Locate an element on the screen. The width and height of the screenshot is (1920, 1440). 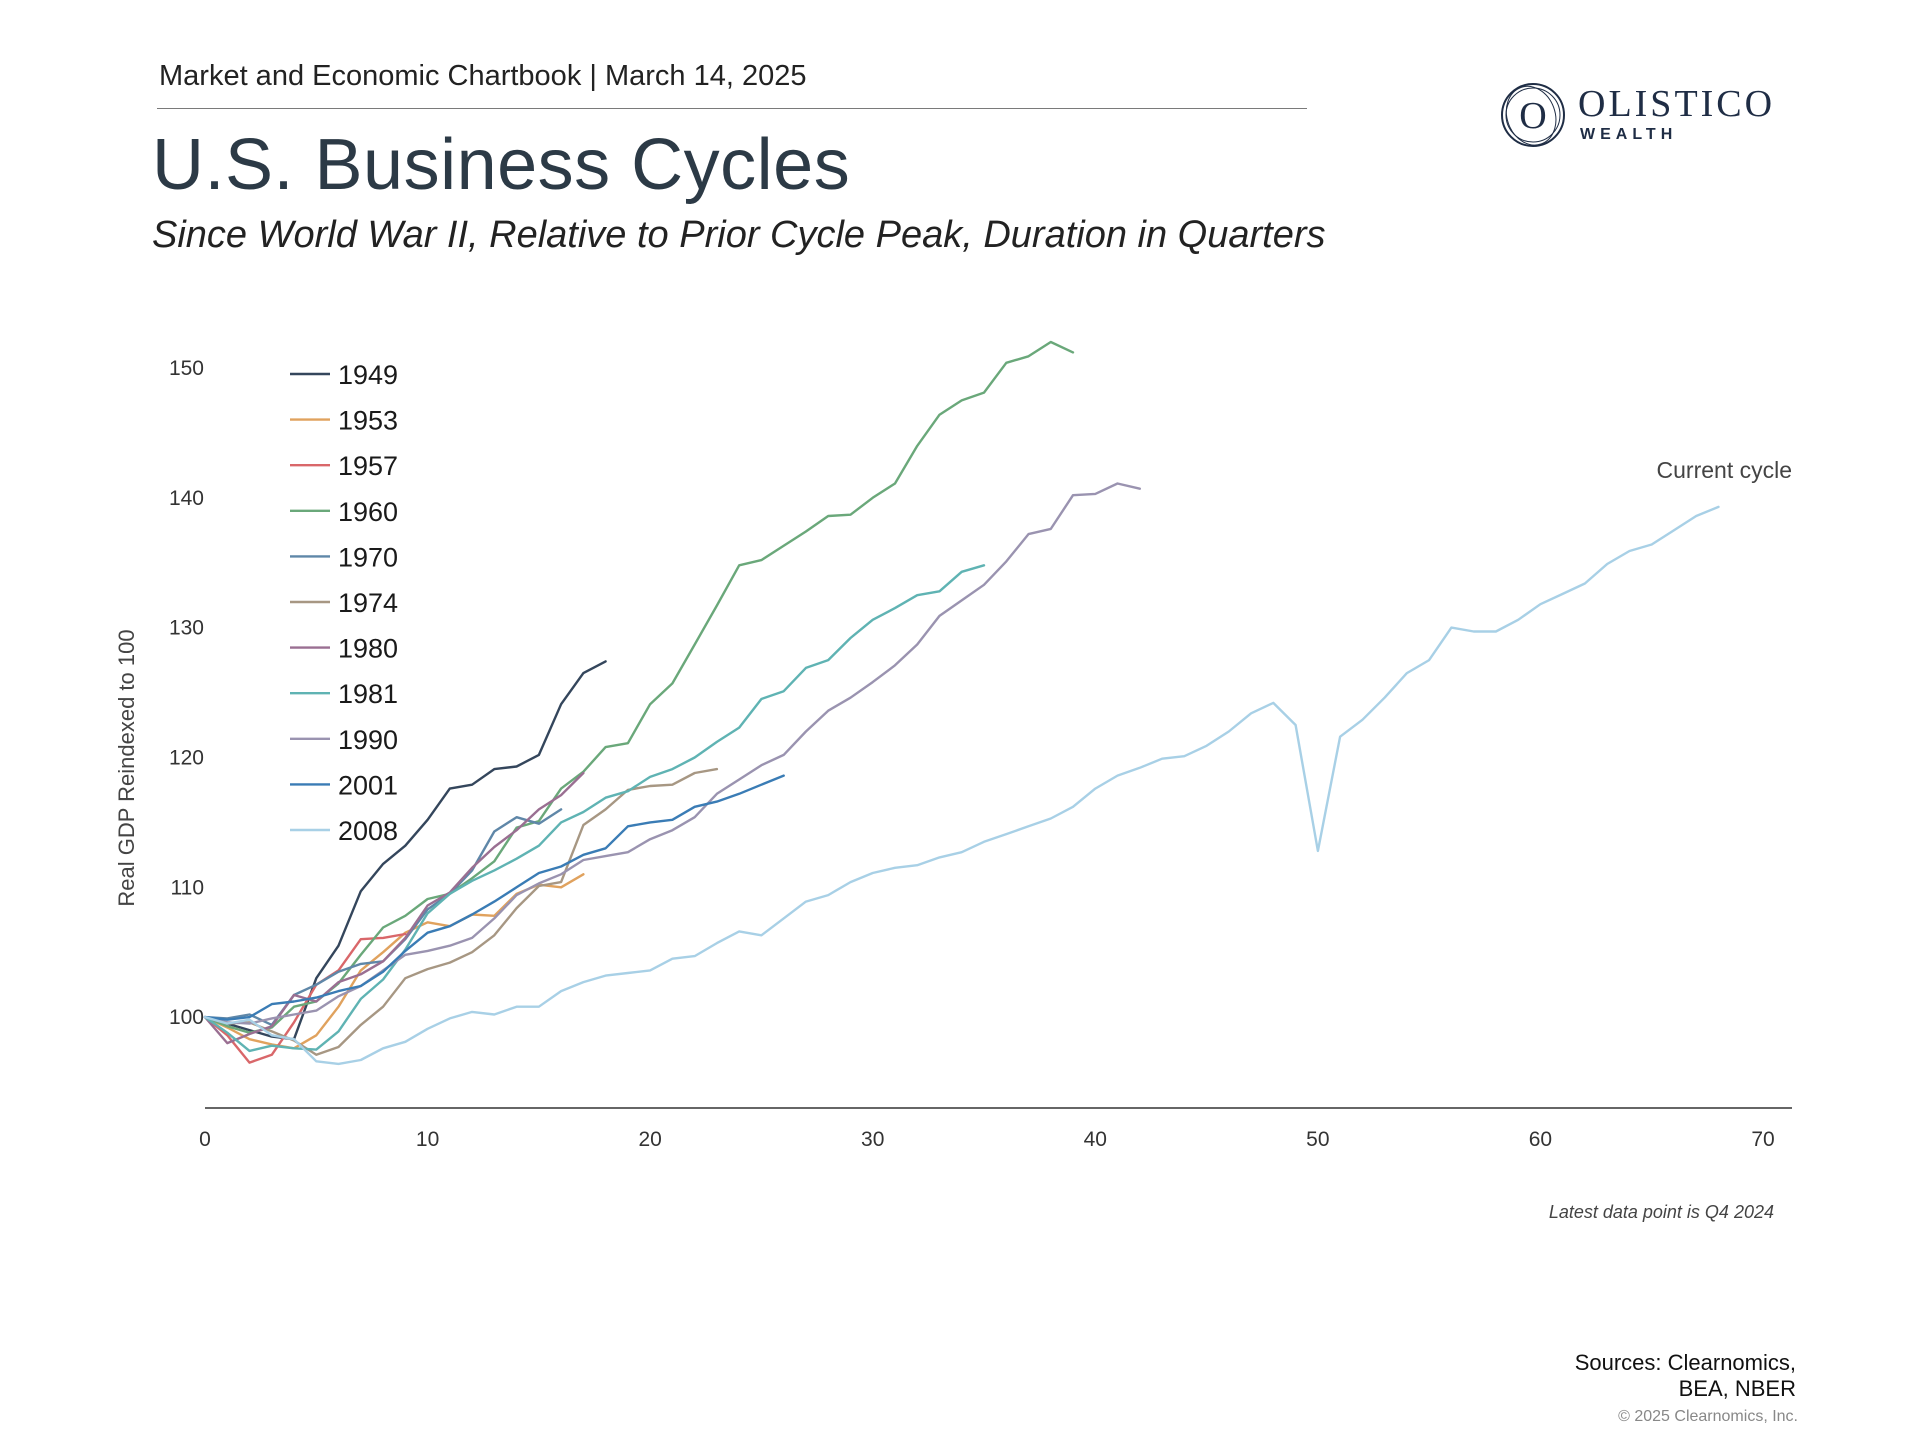
y-tick-label: 140 is located at coordinates (186, 498).